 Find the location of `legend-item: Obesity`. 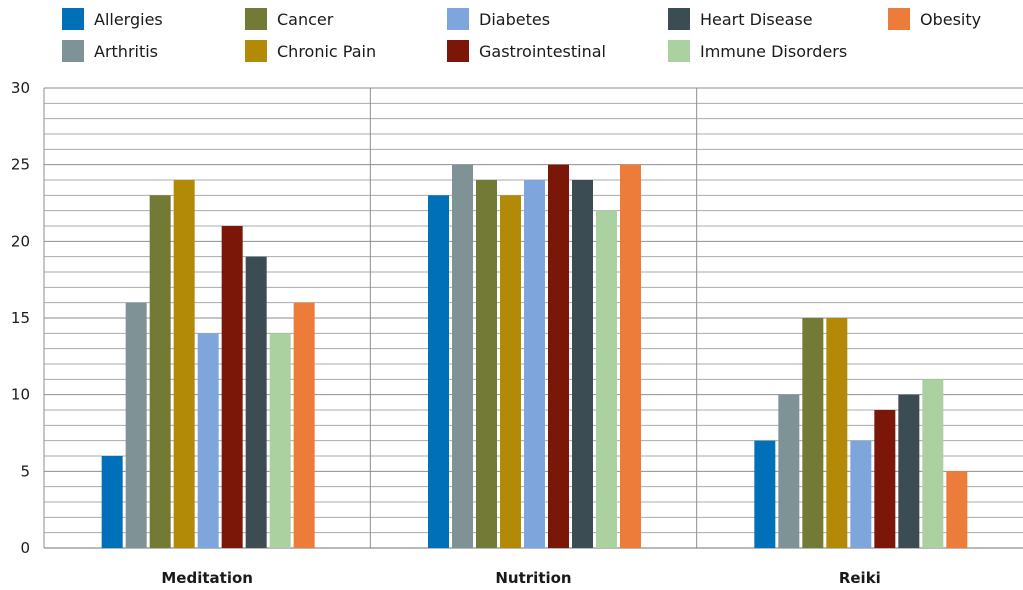

legend-item: Obesity is located at coordinates (934, 19).